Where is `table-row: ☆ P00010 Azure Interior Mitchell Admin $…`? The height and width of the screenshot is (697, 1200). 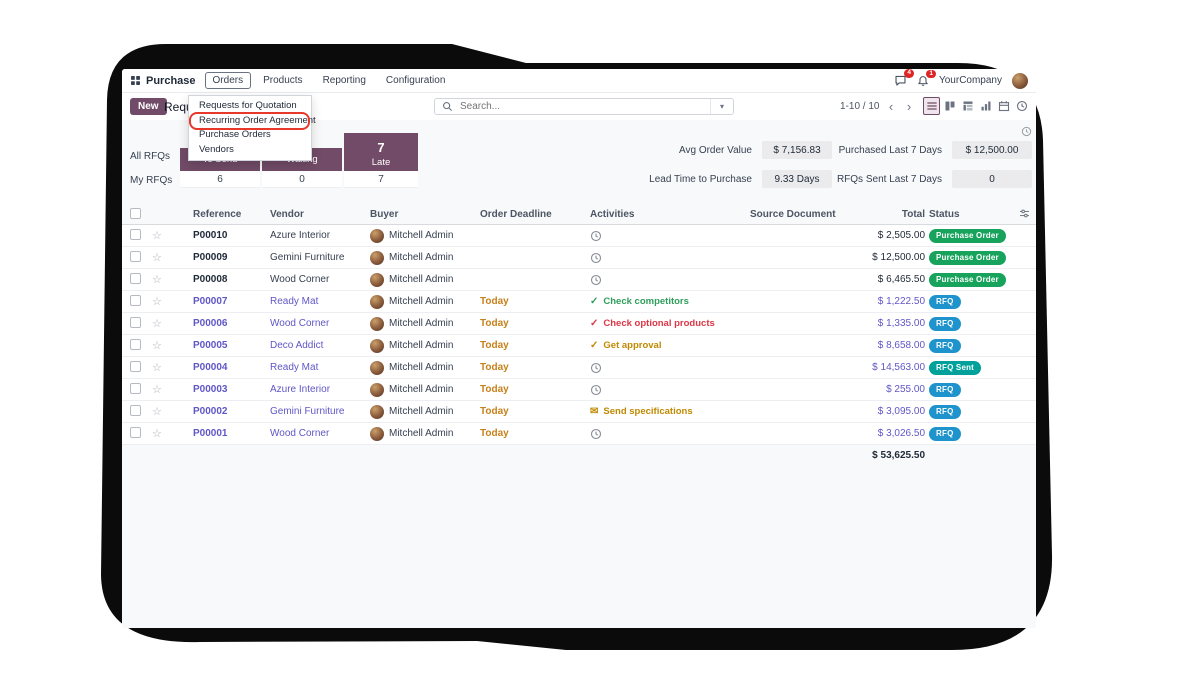
table-row: ☆ P00010 Azure Interior Mitchell Admin $… is located at coordinates (579, 236).